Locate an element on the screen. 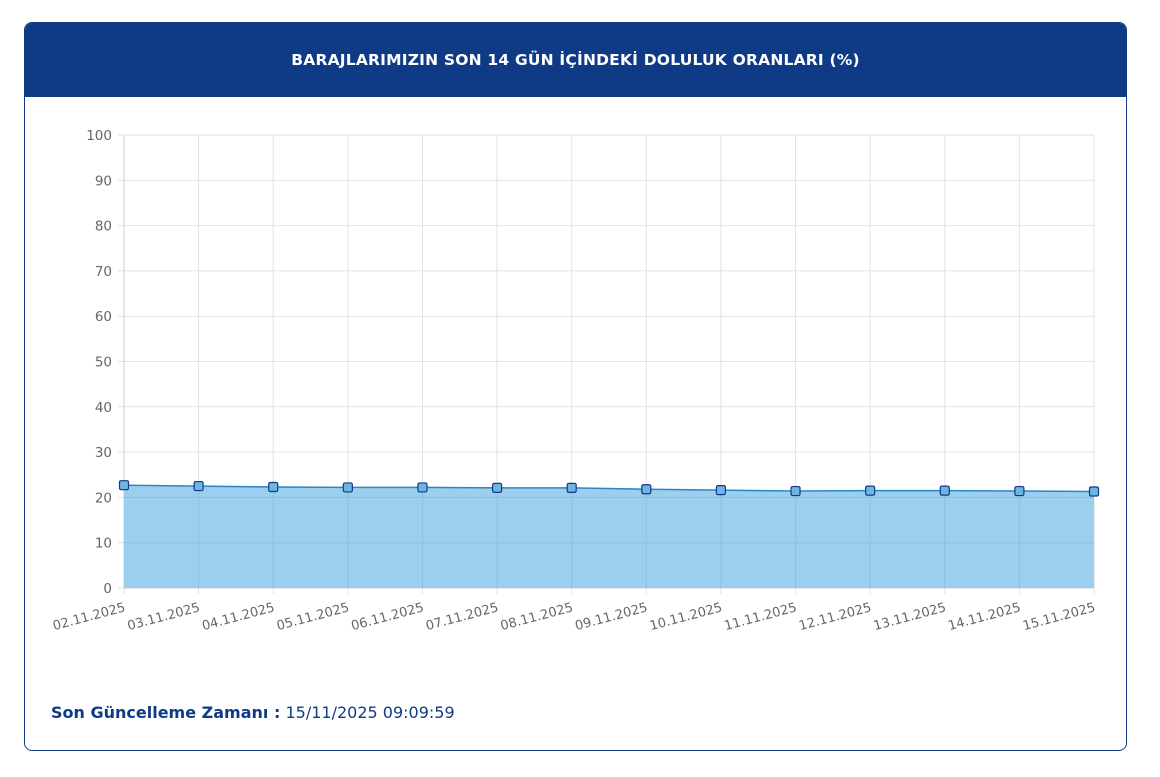  last-update-label: Son Güncelleme Zamanı : is located at coordinates (166, 712).